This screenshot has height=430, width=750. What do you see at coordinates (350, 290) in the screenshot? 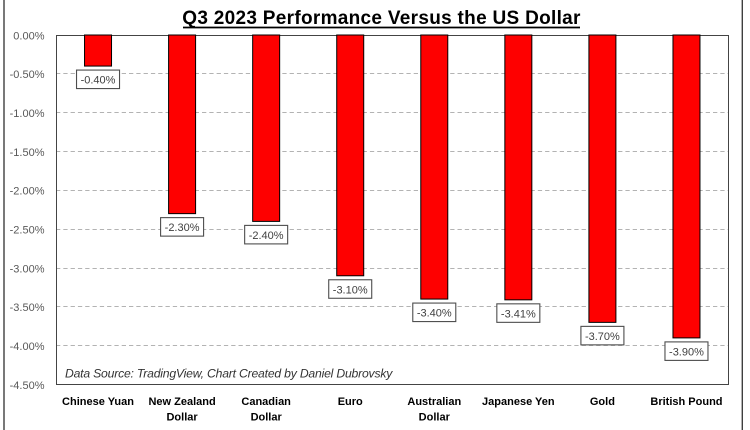
I see `svg-text: -3.10%` at bounding box center [350, 290].